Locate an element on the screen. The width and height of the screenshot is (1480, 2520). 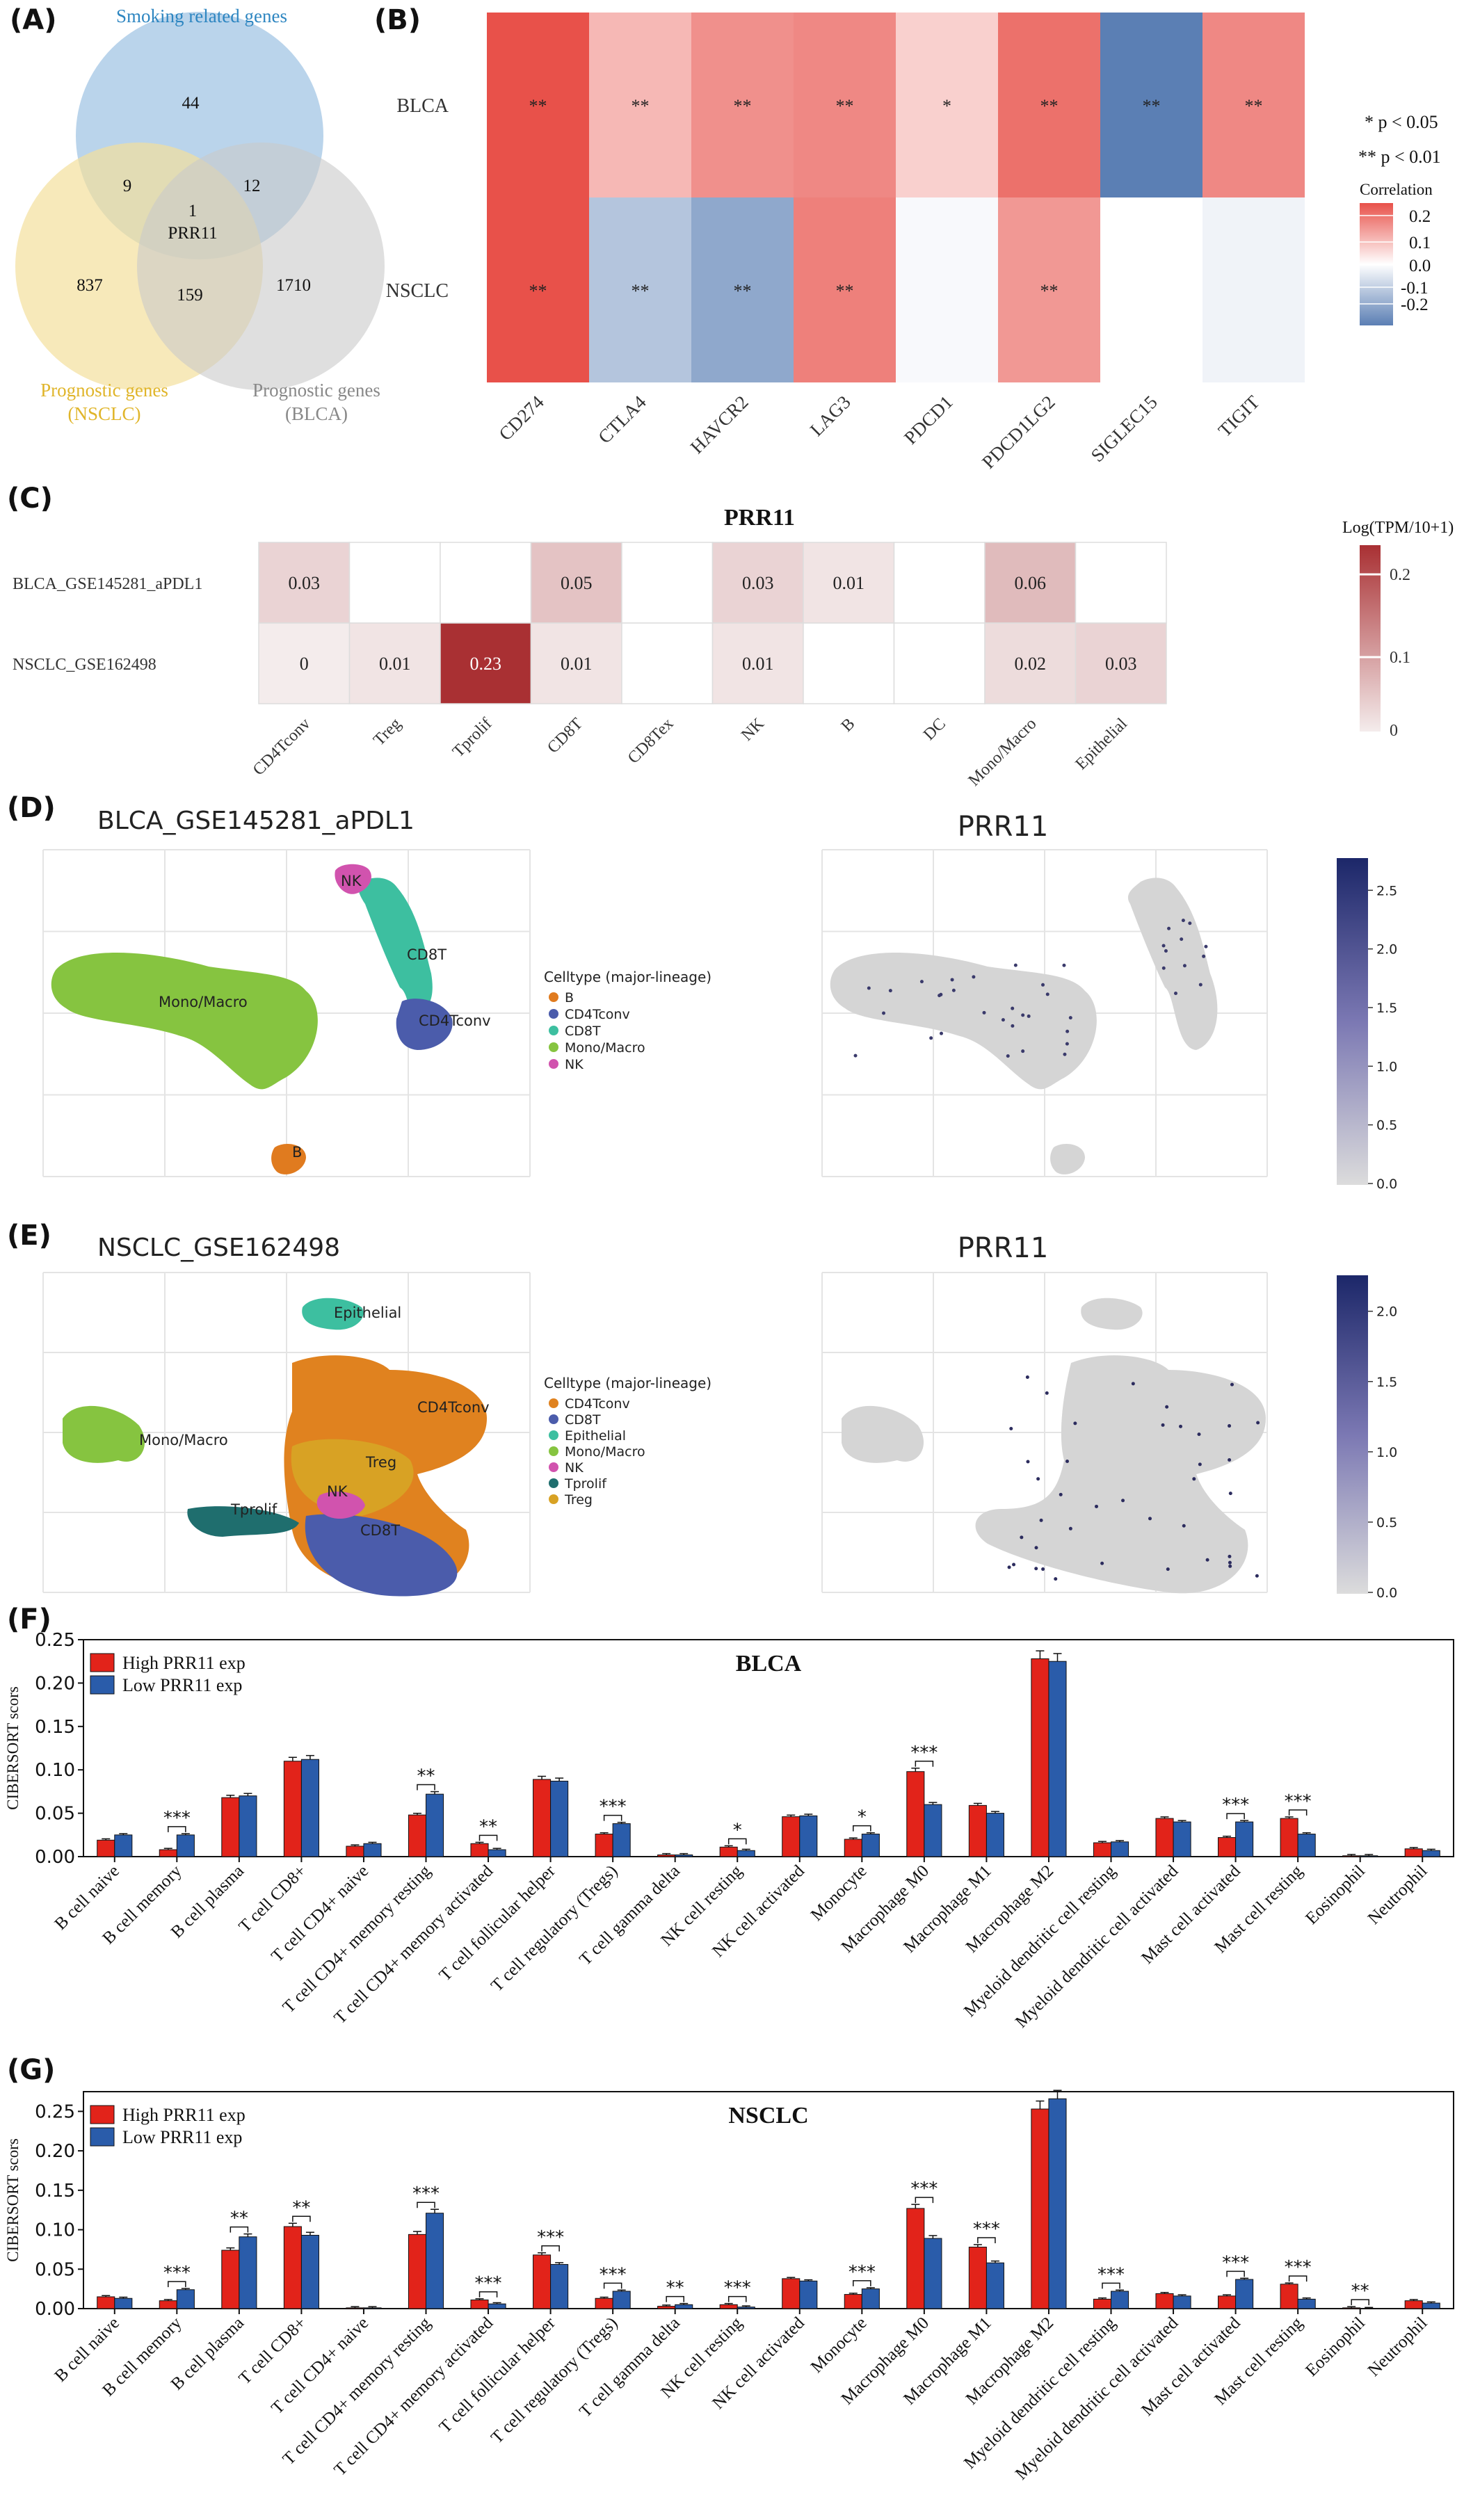
umap-e-label-cd4: CD4Tconv is located at coordinates (453, 1407).